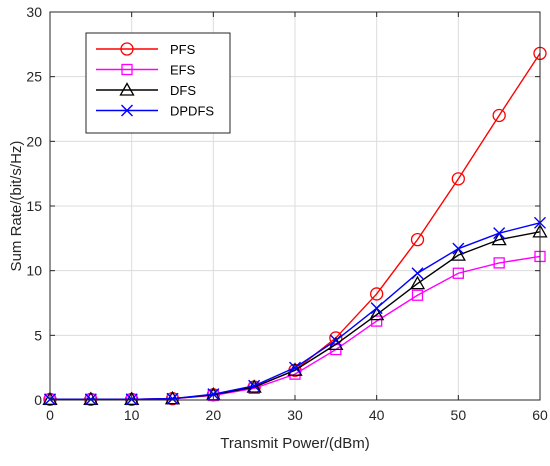 The image size is (550, 466). What do you see at coordinates (294, 443) in the screenshot?
I see `x-axis-label: Transmit Power/(dBm)` at bounding box center [294, 443].